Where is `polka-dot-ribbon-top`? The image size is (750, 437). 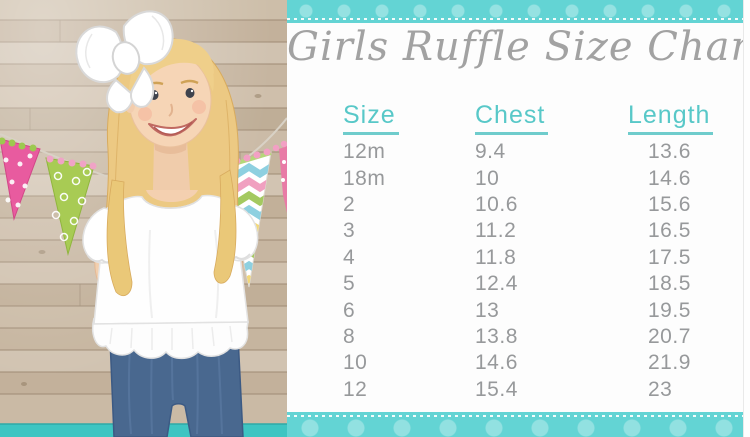 polka-dot-ribbon-top is located at coordinates (518, 11).